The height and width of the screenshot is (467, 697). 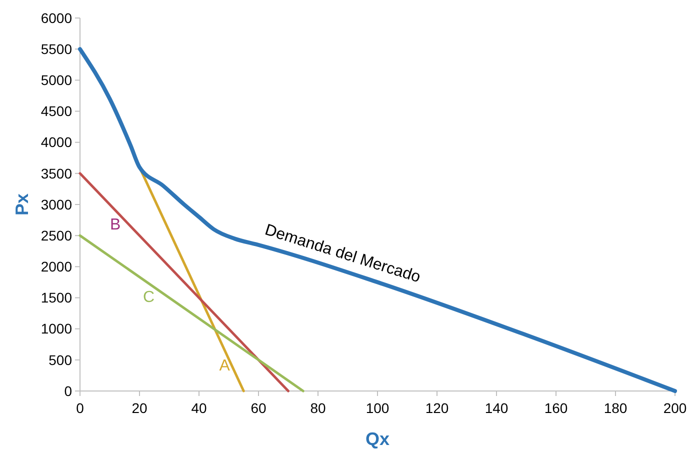 I want to click on x-tick-label: 40, so click(x=199, y=408).